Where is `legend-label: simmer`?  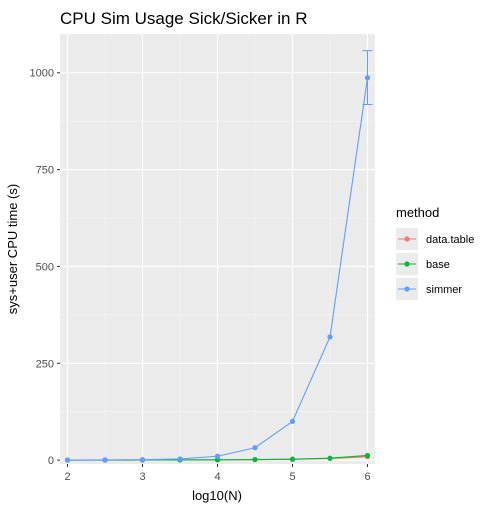
legend-label: simmer is located at coordinates (444, 290).